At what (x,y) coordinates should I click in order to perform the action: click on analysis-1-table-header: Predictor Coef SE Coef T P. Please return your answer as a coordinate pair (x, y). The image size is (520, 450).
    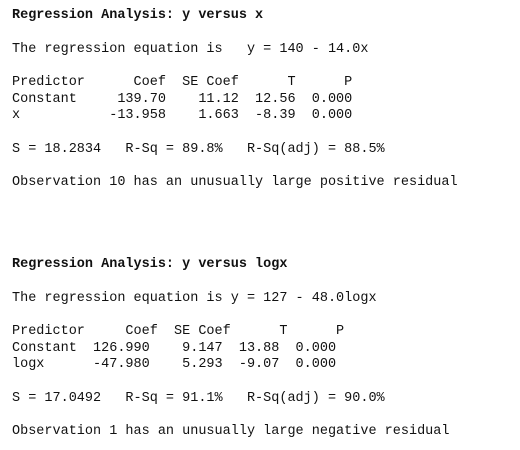
    Looking at the image, I should click on (182, 82).